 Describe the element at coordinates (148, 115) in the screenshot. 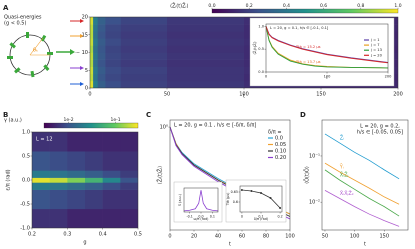

I see `panel-label: C` at that location.